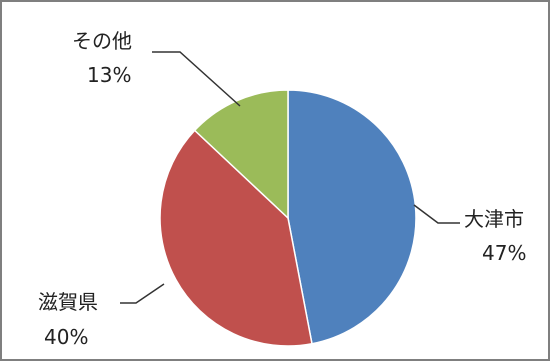 This screenshot has width=550, height=363. What do you see at coordinates (109, 75) in the screenshot?
I see `label-other-percent: 13%` at bounding box center [109, 75].